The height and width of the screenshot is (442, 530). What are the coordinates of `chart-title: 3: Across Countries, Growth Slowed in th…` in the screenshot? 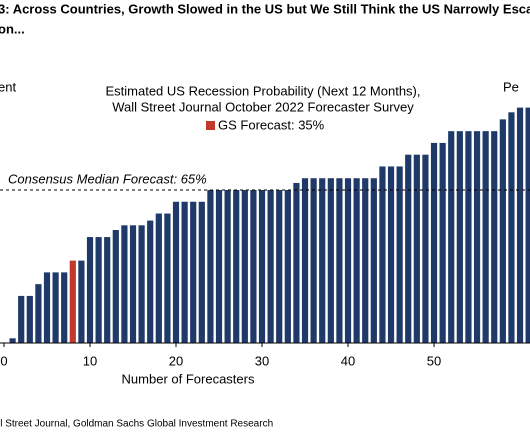 It's located at (265, 8).